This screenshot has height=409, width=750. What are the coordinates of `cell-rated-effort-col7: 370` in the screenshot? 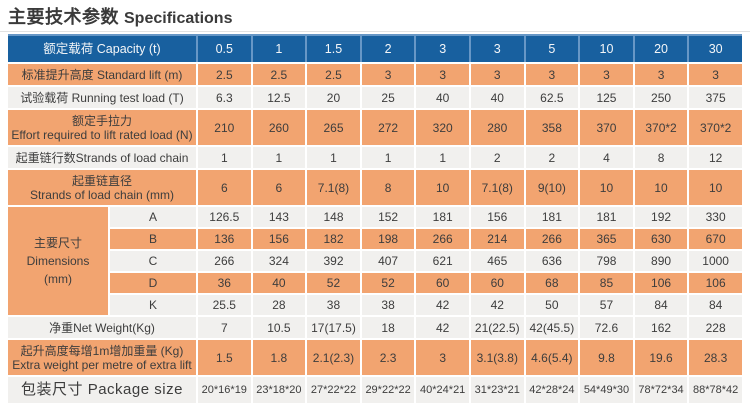 It's located at (606, 127).